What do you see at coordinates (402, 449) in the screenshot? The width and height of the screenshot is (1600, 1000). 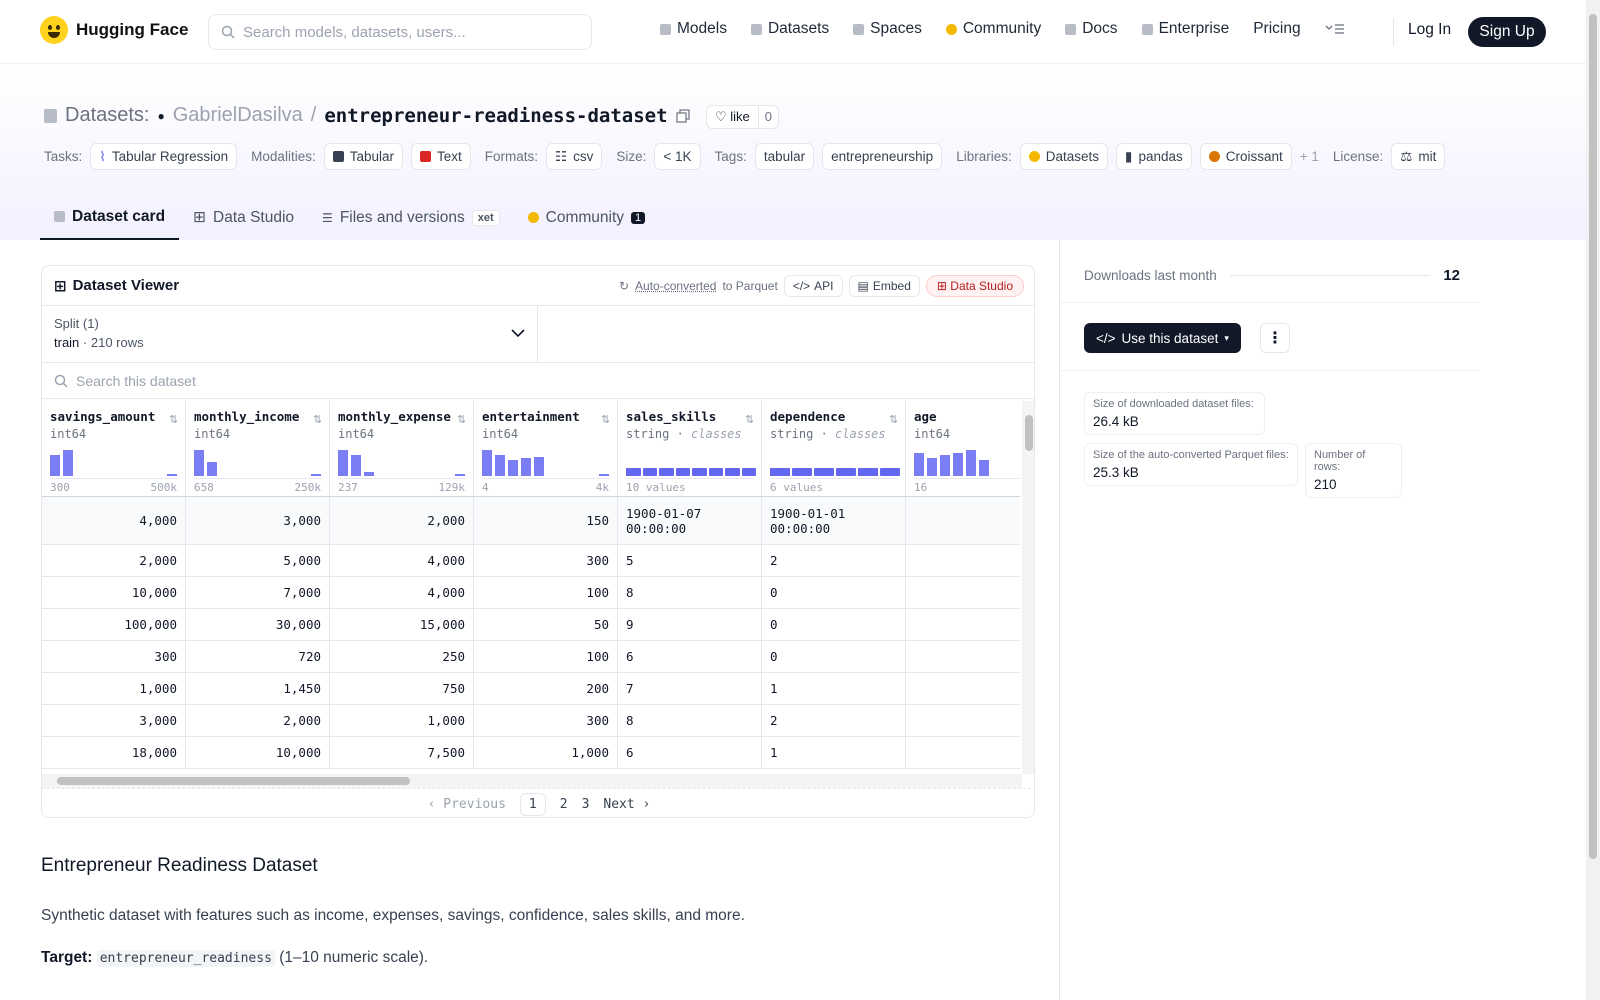 I see `column-header: monthly_expense int64 ⇅ 237 129k` at bounding box center [402, 449].